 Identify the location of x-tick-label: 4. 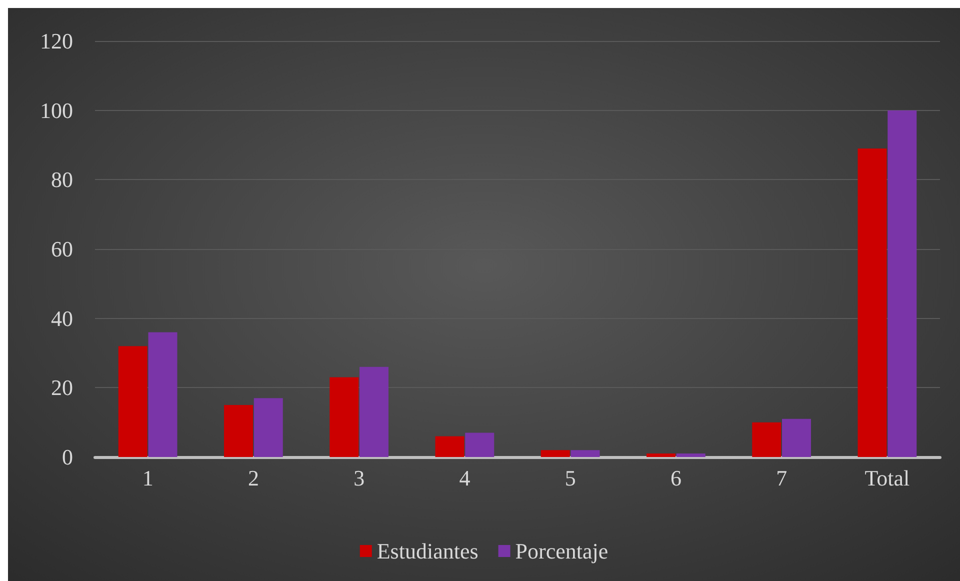
(464, 478).